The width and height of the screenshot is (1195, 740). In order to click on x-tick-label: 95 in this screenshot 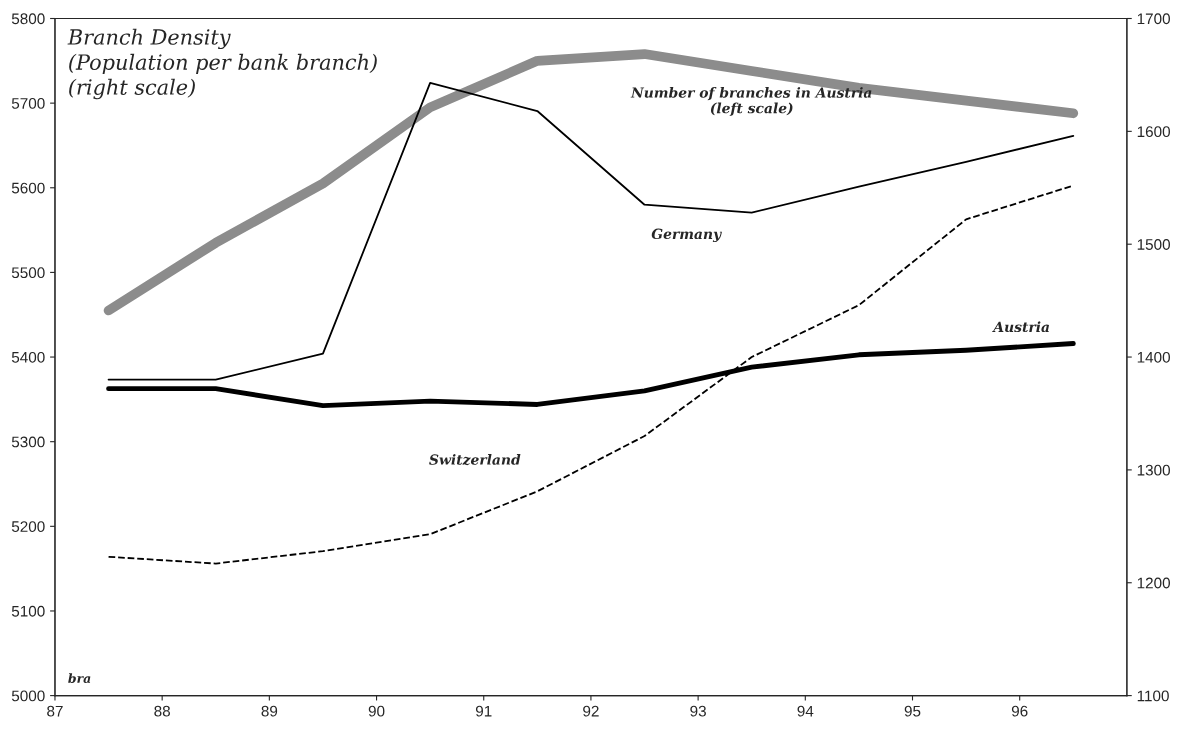, I will do `click(912, 711)`.